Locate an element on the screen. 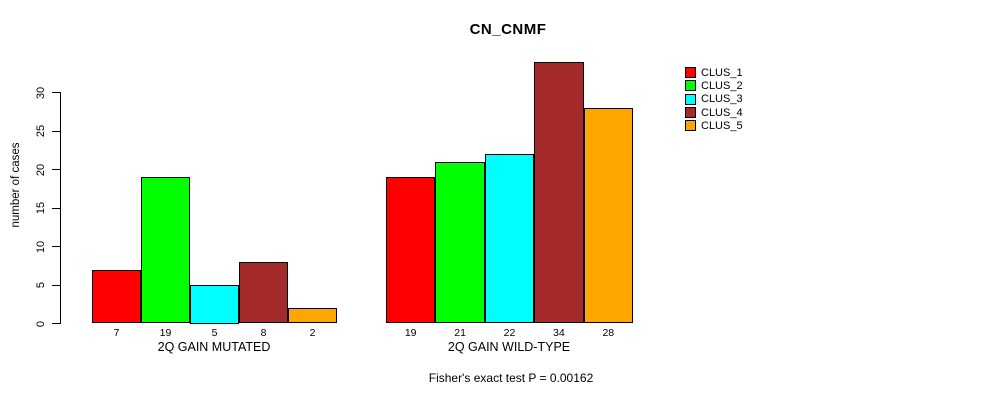 This screenshot has height=400, width=990. bar-clus_3-group2 is located at coordinates (509, 239).